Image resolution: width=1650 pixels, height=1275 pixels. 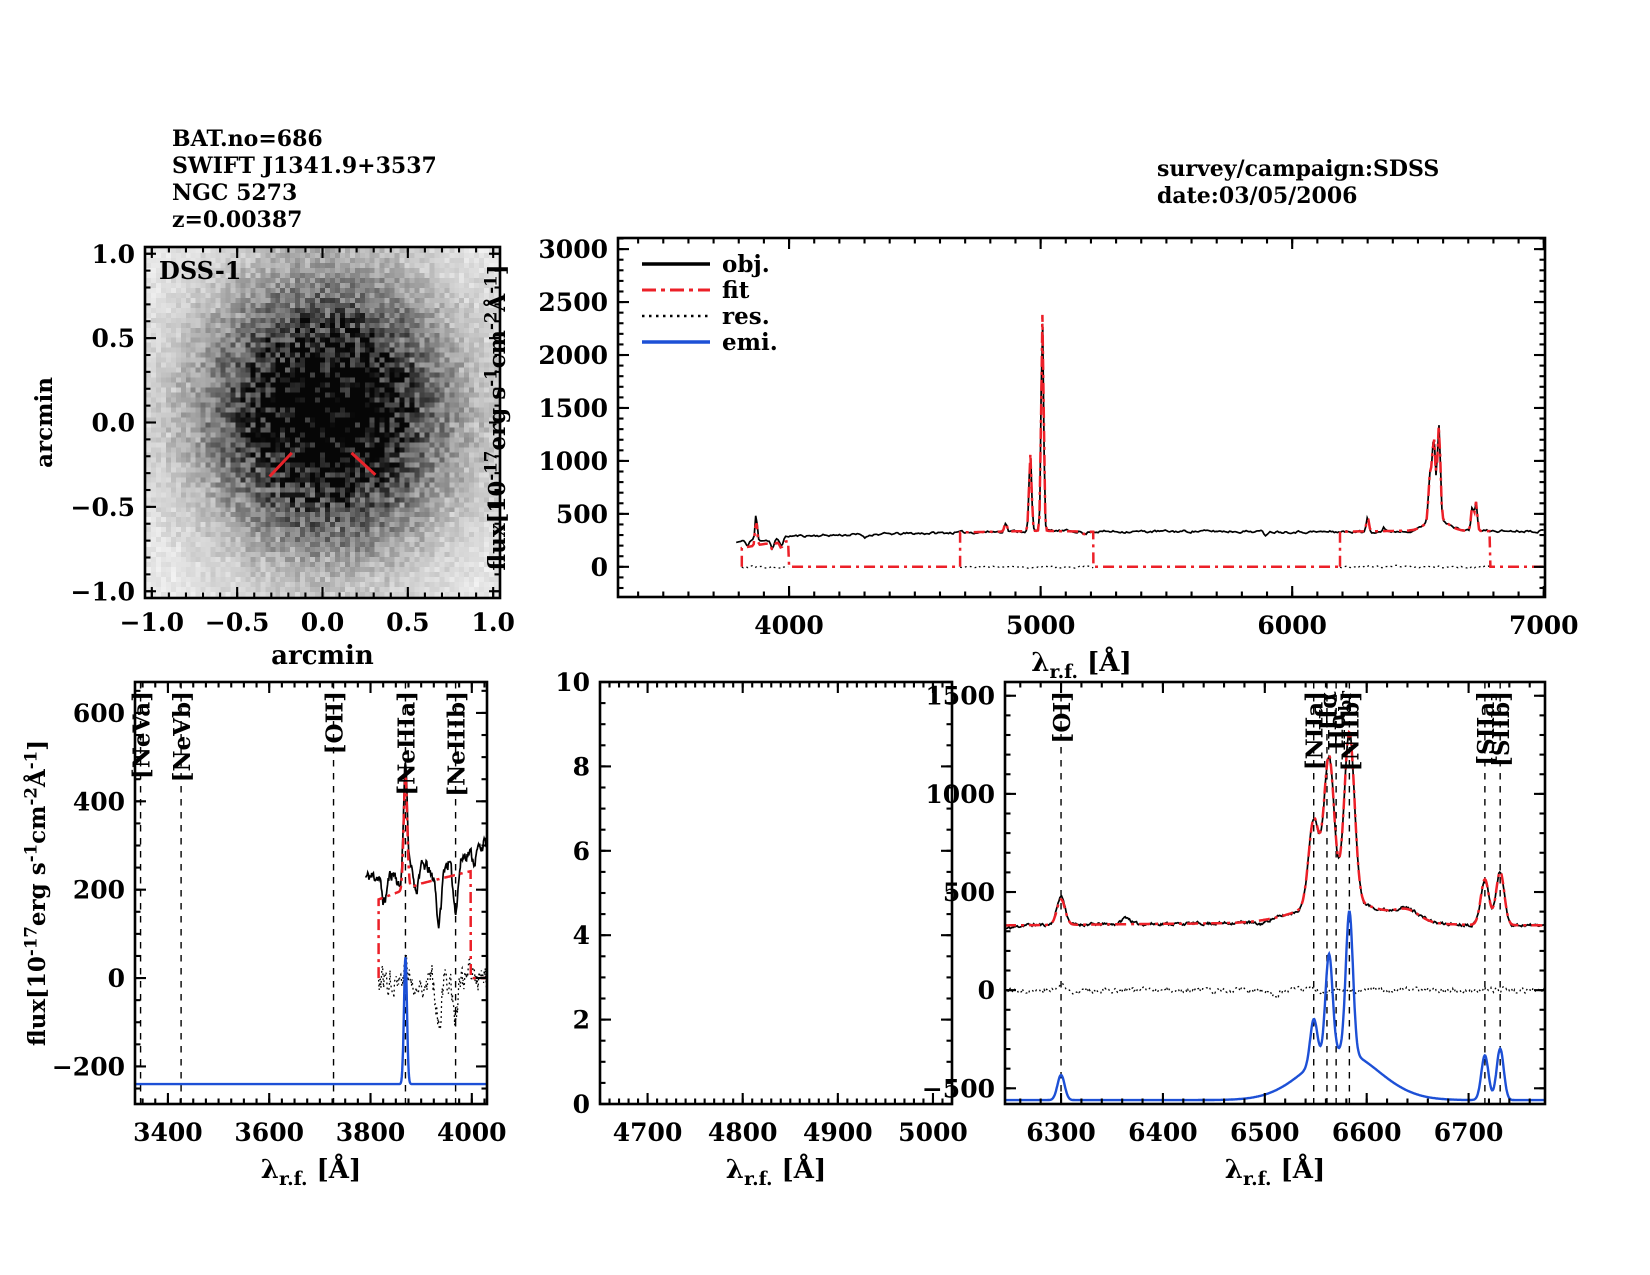 What do you see at coordinates (958, 1088) in the screenshot?
I see `svg-text: −500` at bounding box center [958, 1088].